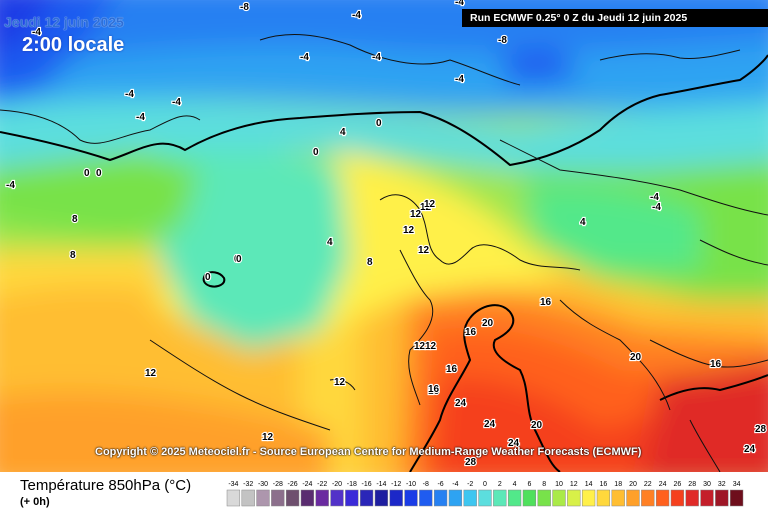  Describe the element at coordinates (35, 502) in the screenshot. I see `lead-time: (+ 0h)` at that location.